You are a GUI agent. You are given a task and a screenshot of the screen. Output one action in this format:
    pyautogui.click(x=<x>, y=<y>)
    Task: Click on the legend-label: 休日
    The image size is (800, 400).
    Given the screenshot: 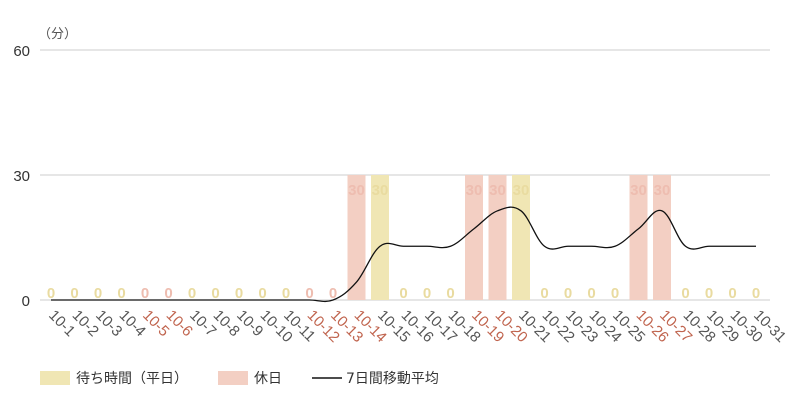 What is the action you would take?
    pyautogui.click(x=268, y=379)
    